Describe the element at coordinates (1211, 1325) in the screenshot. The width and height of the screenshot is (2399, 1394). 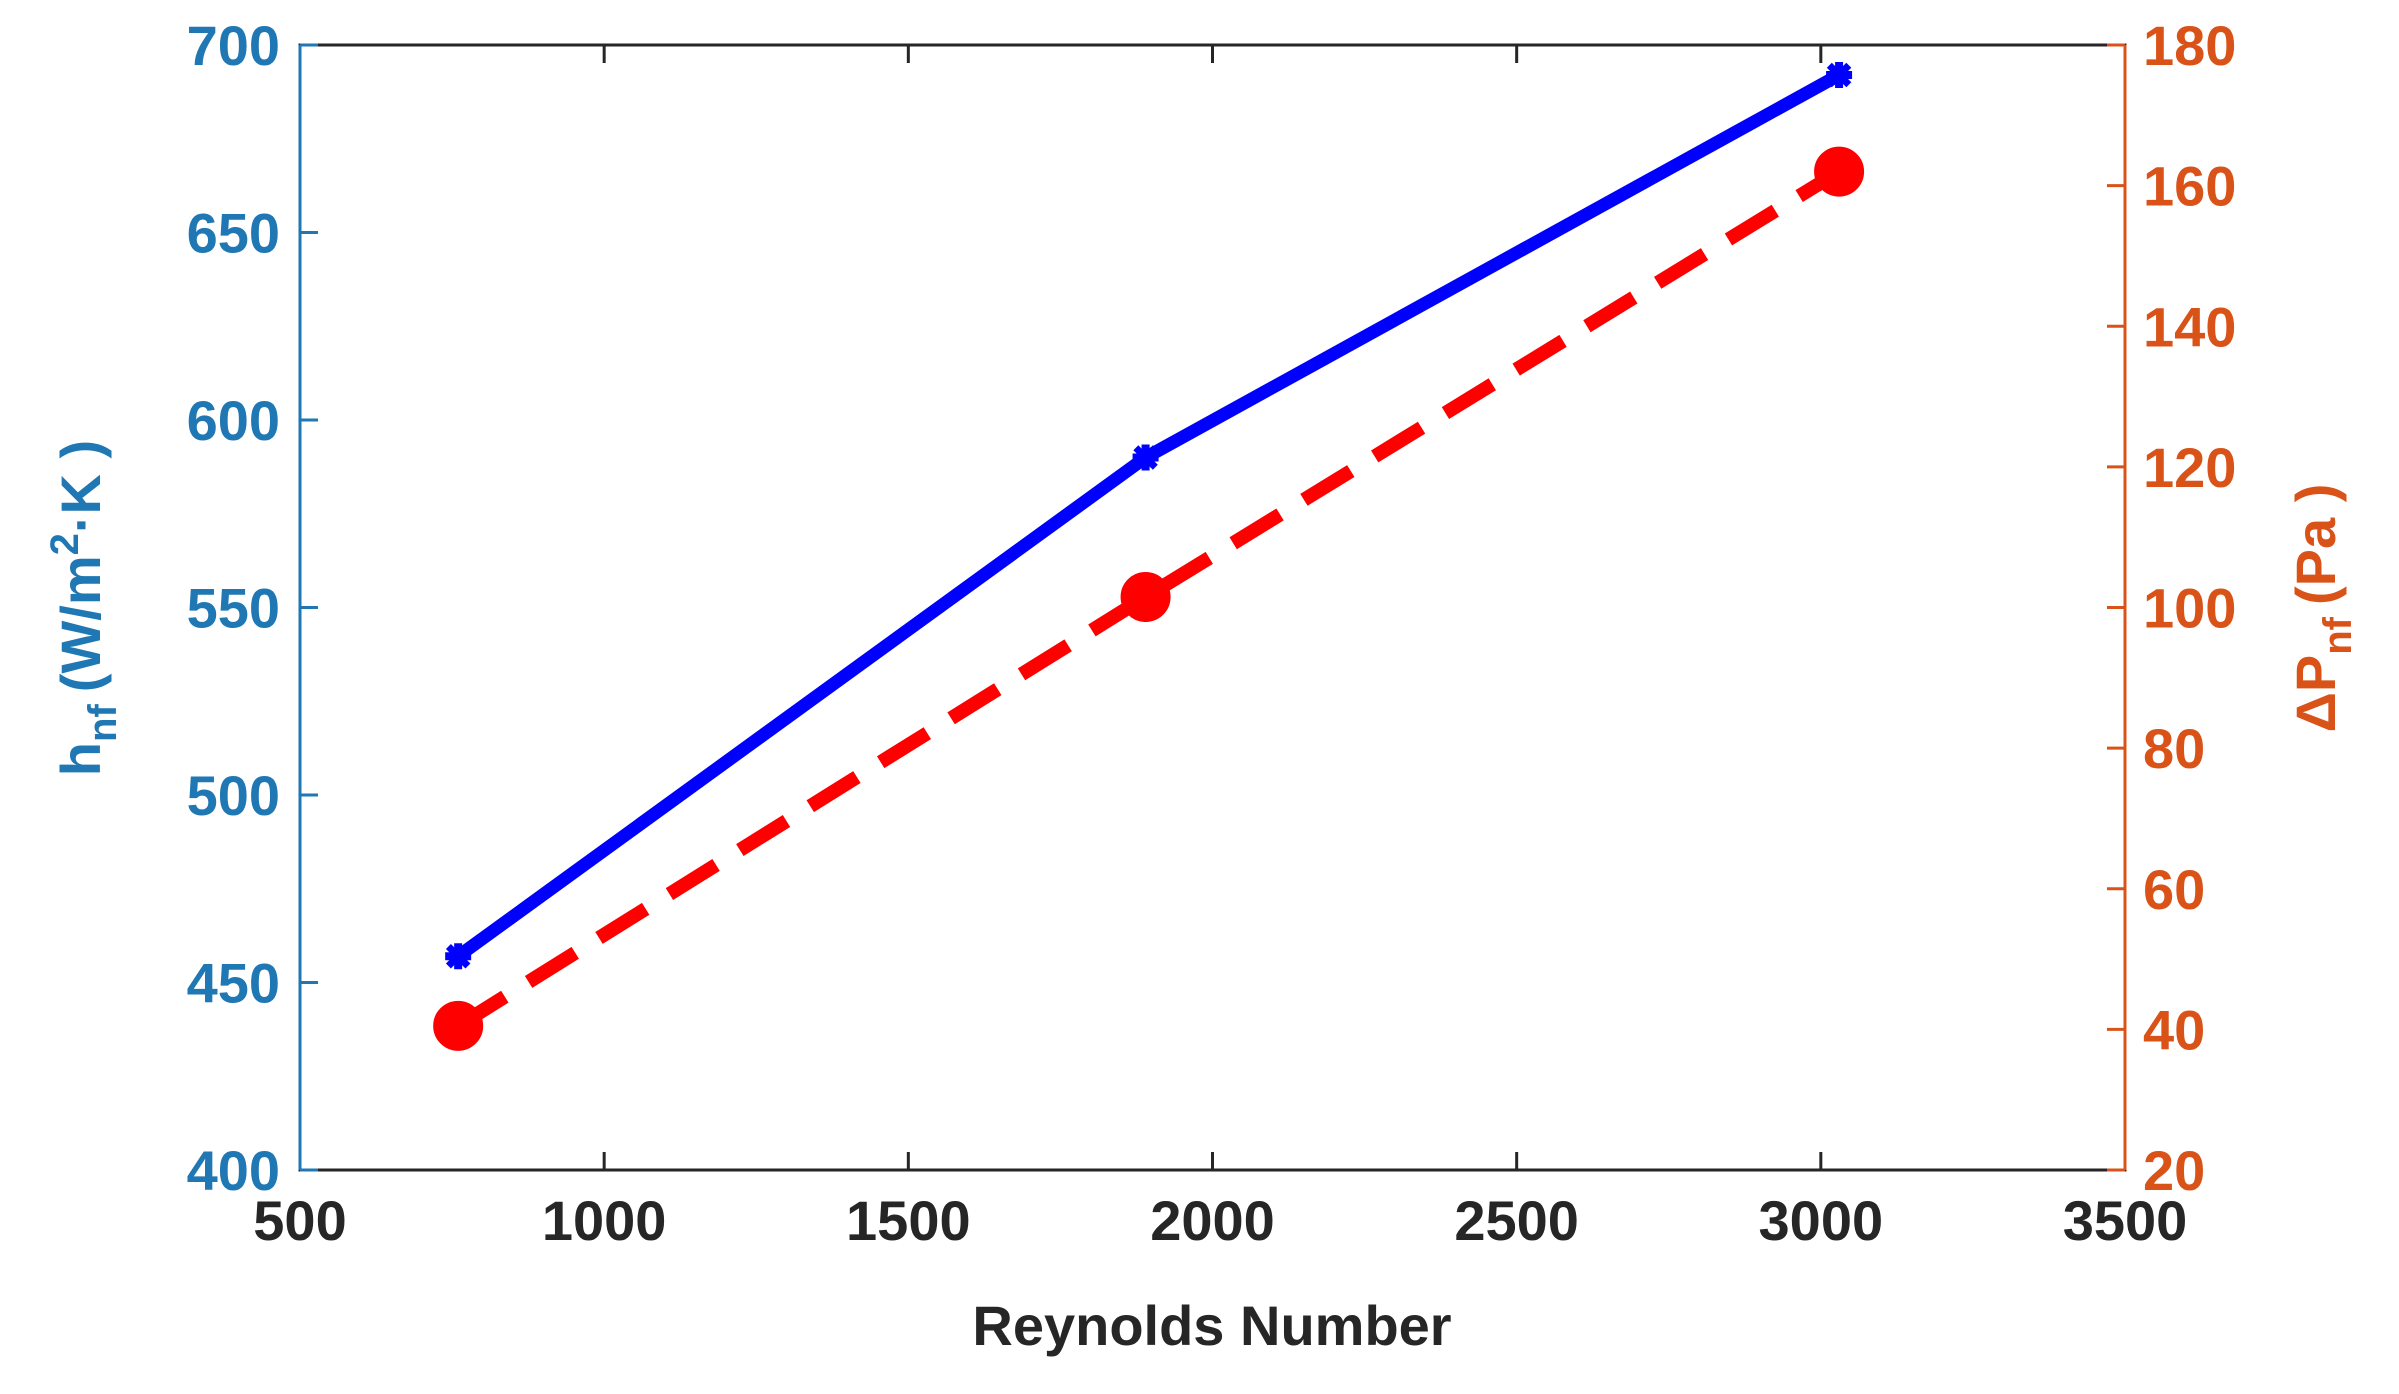
I see `x-axis-label: Reynolds Number` at that location.